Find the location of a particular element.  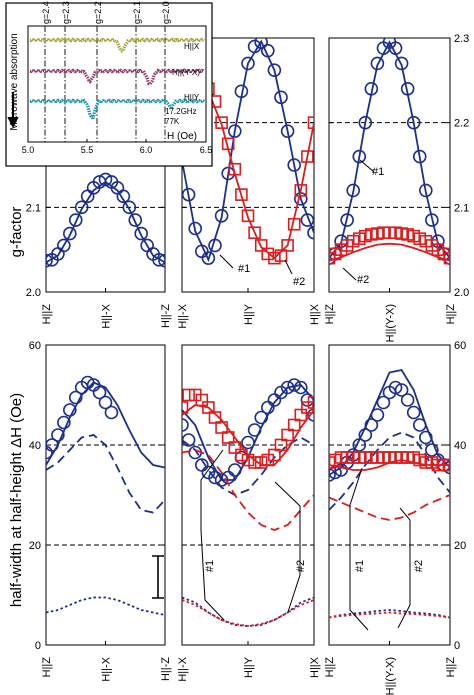

inset-x-tick-label: 5.0 is located at coordinates (28, 150).